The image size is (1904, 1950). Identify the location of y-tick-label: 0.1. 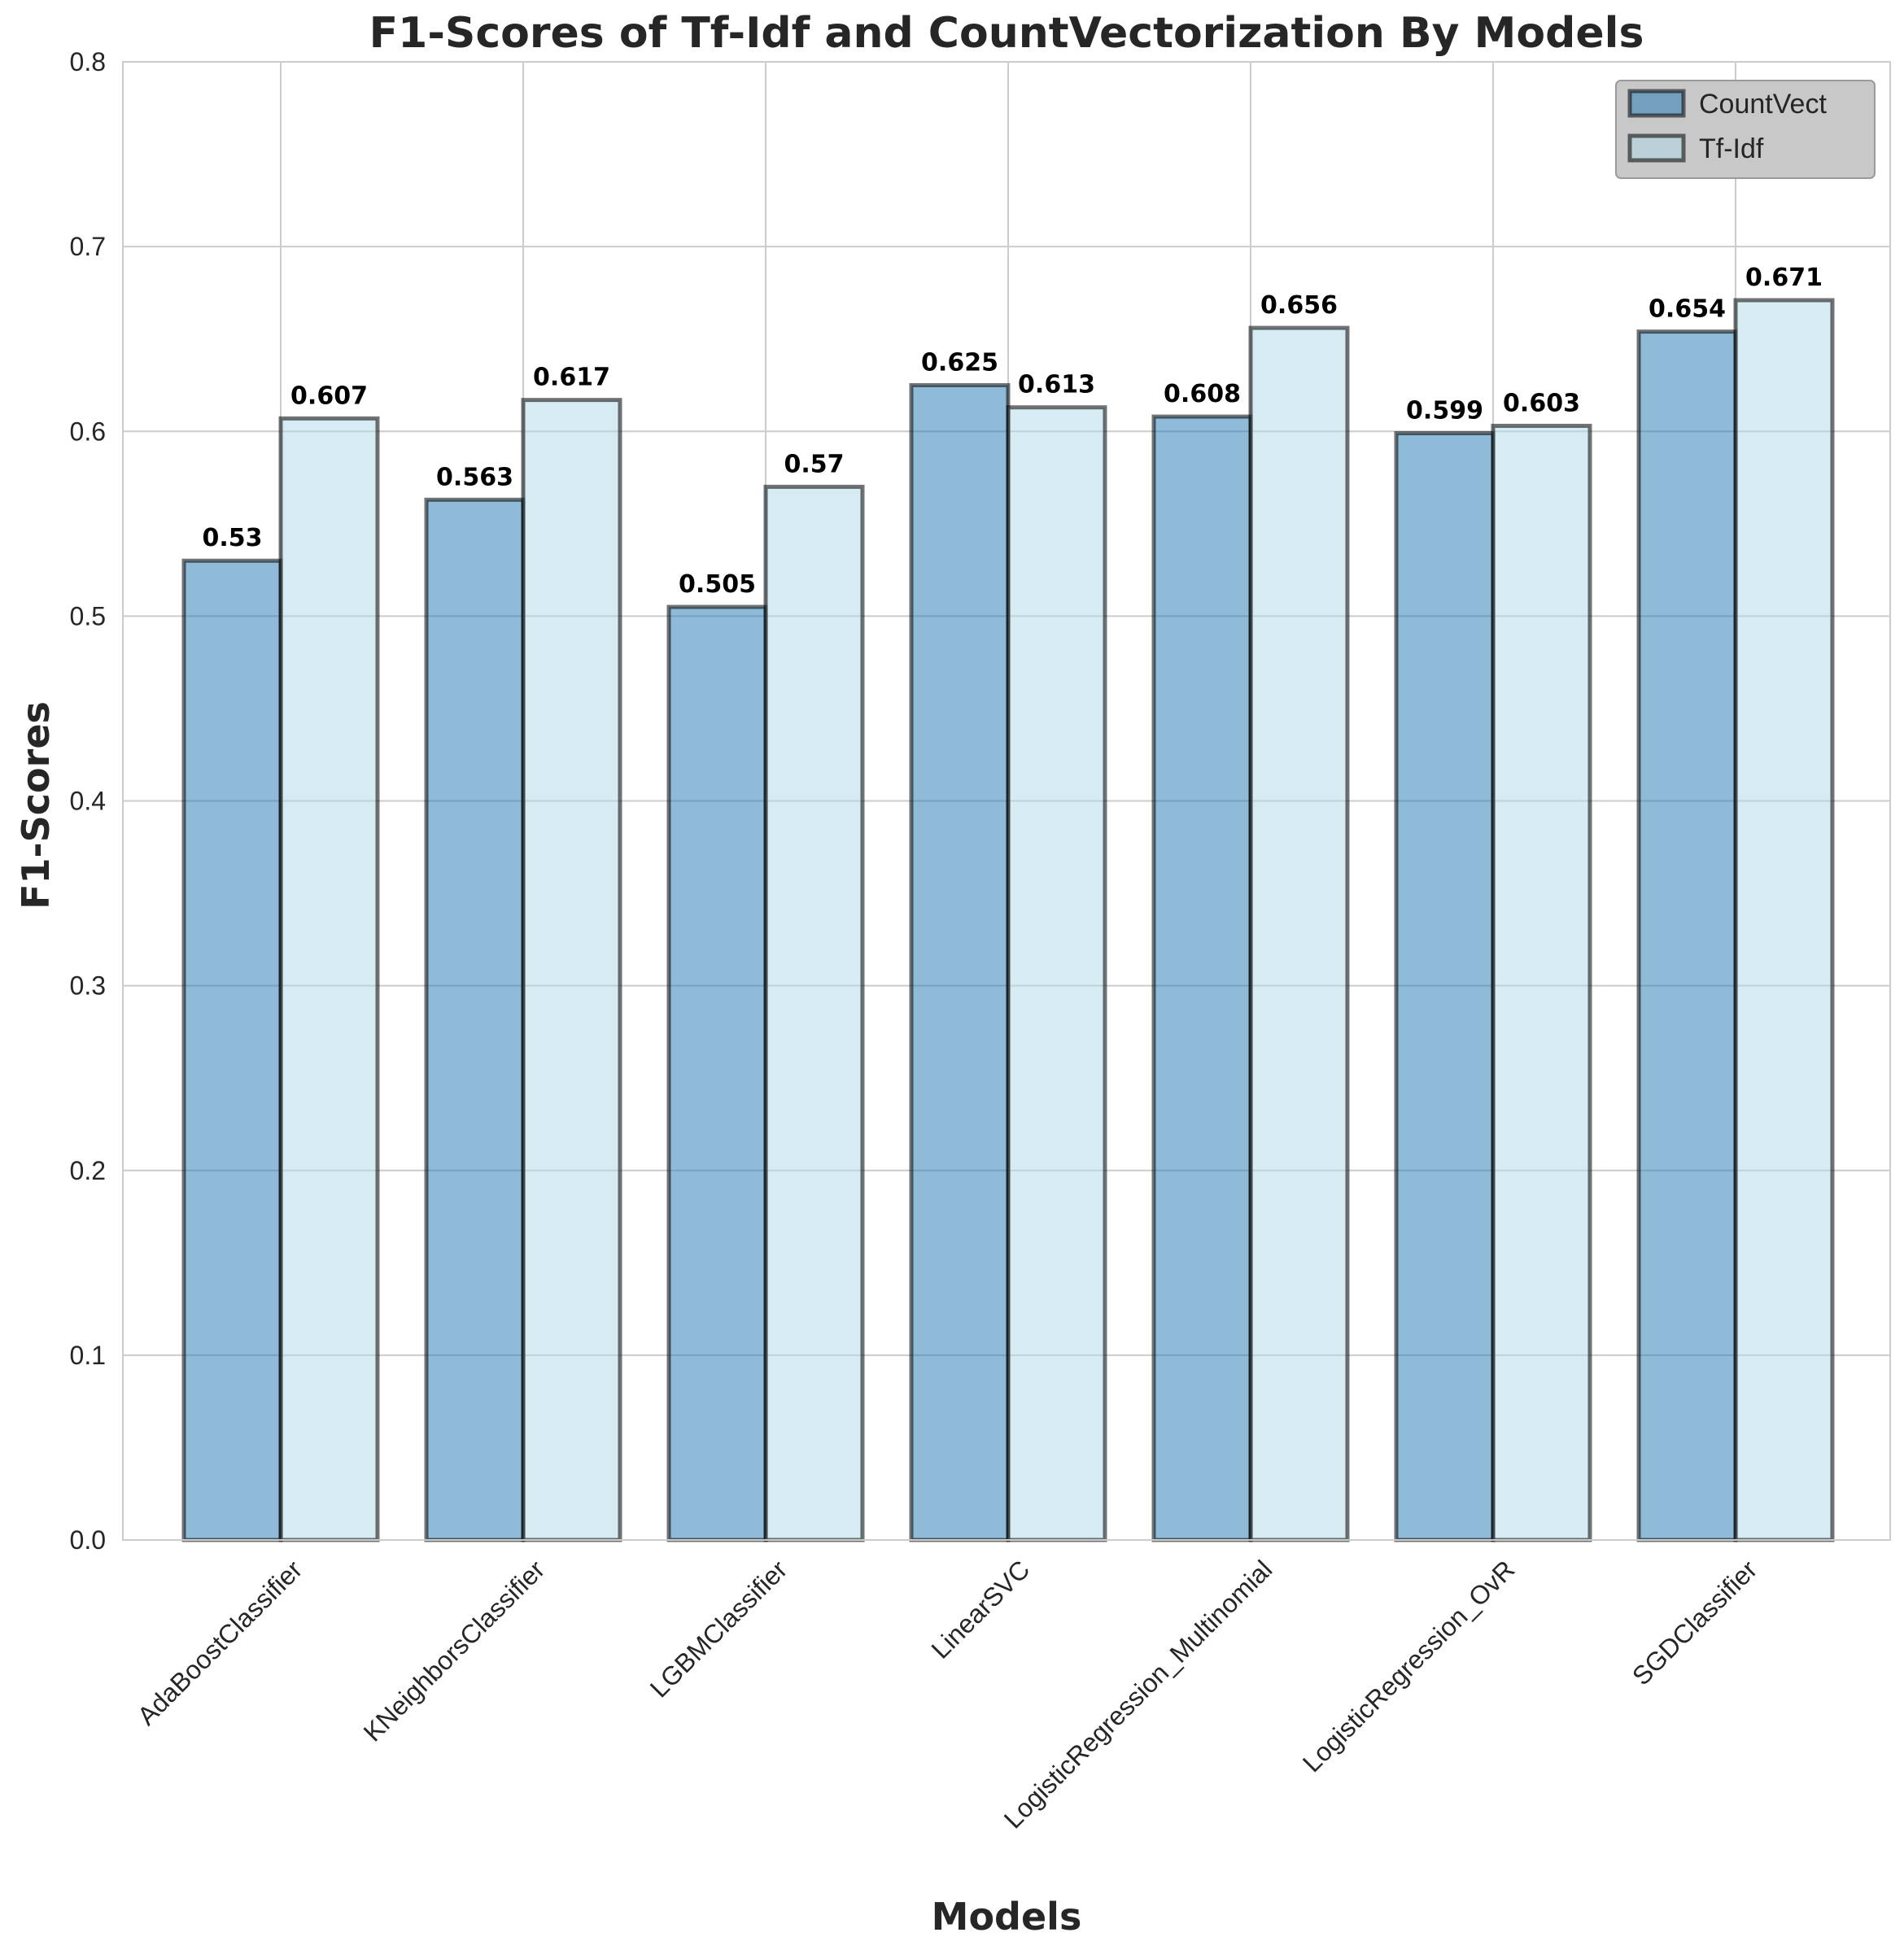
(88, 1355).